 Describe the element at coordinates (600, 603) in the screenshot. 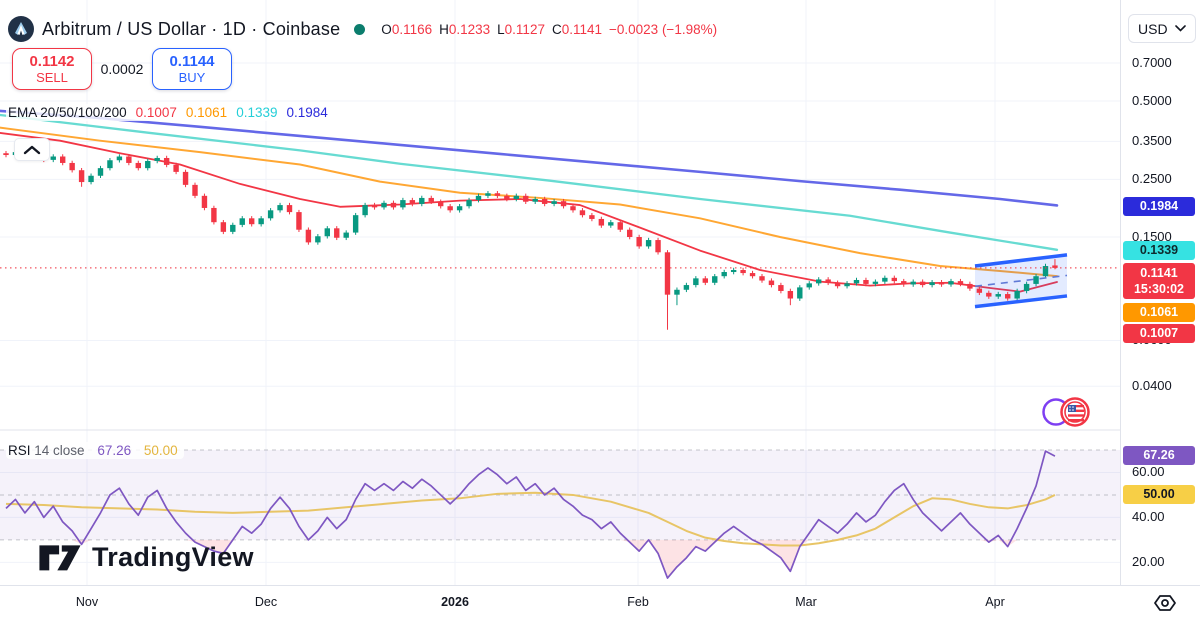

I see `time-axis: Nov Dec 2026 Feb Mar Apr` at that location.